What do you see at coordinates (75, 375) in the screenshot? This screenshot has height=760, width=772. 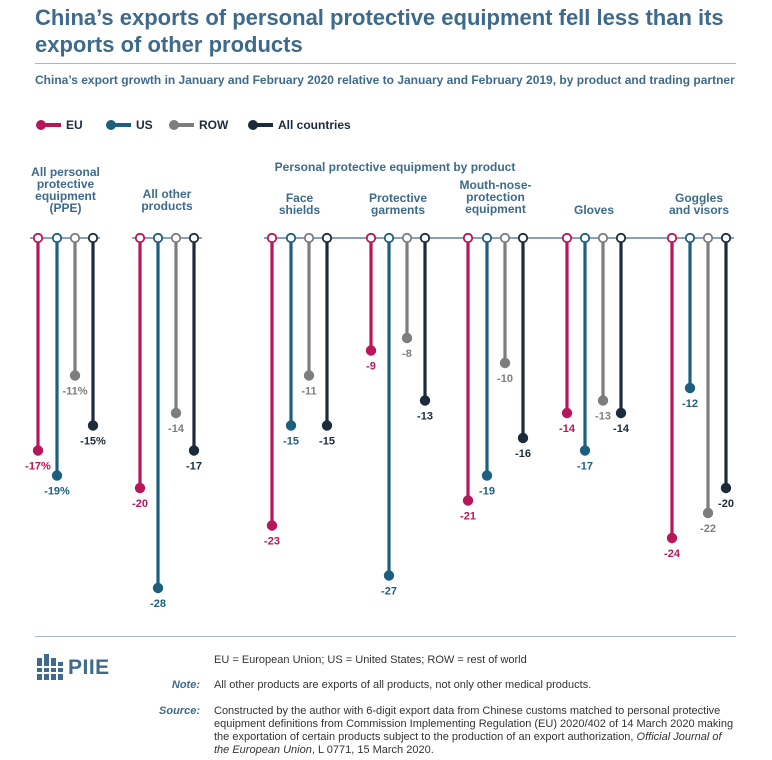 I see `point-all-personal-protective-equipment-ppe-row` at bounding box center [75, 375].